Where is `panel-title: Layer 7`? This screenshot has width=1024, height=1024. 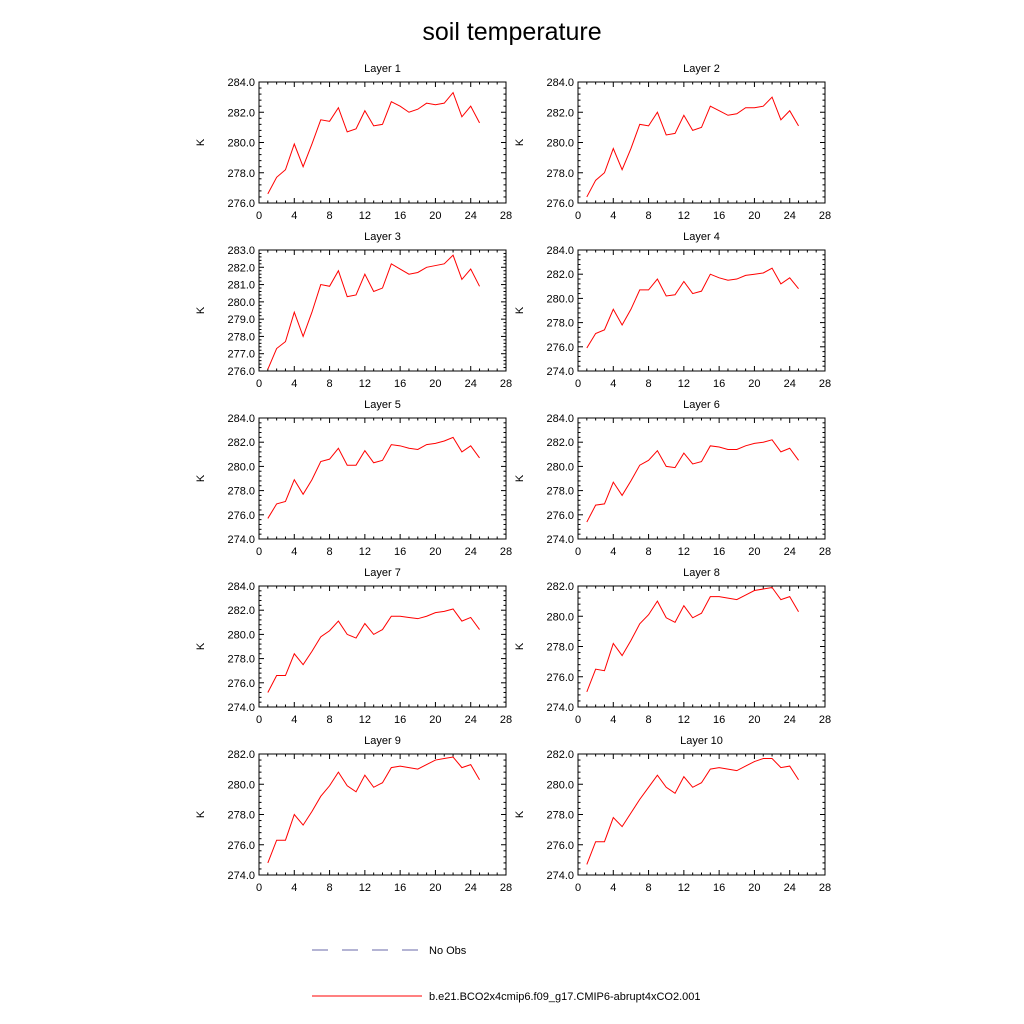
panel-title: Layer 7 is located at coordinates (382, 573).